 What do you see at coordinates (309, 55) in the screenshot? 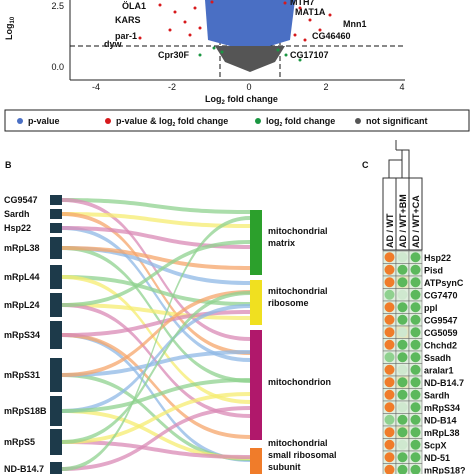
I see `gene-label: CG17107` at bounding box center [309, 55].